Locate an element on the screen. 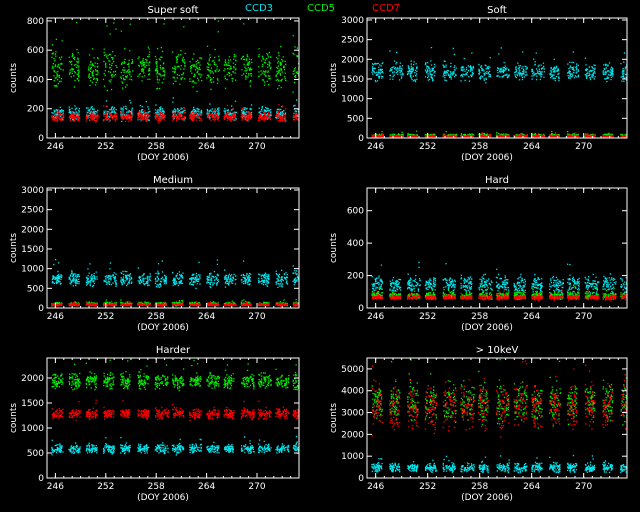  legend-ccd3: CCD3 is located at coordinates (259, 8).